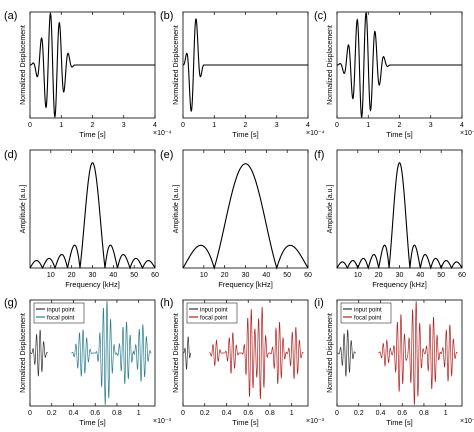  I want to click on panel-label: (d), so click(10, 155).